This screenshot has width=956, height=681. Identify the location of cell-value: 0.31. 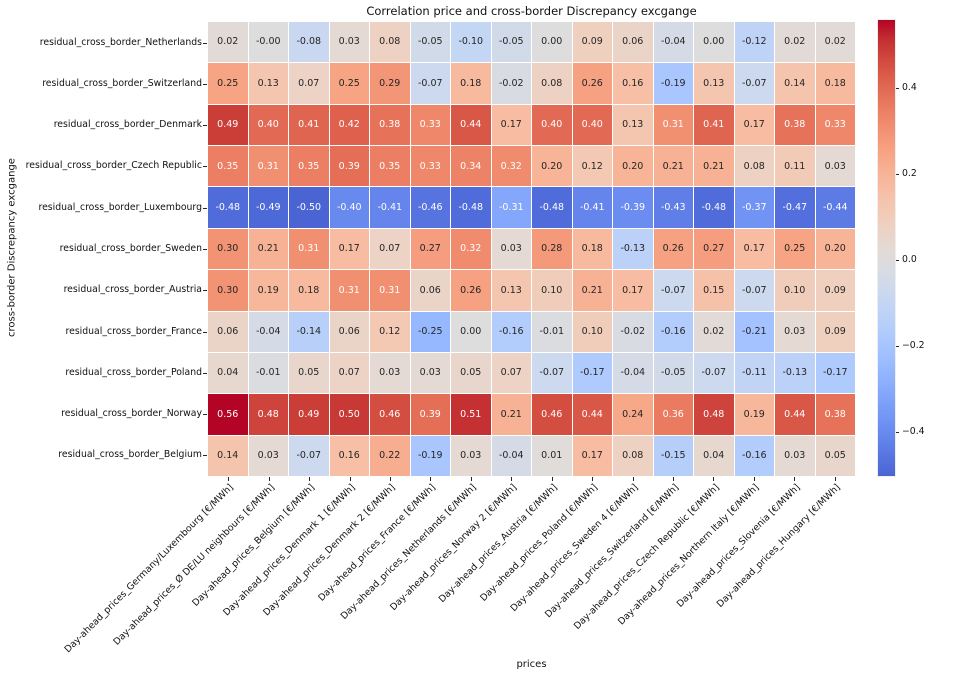
(268, 166).